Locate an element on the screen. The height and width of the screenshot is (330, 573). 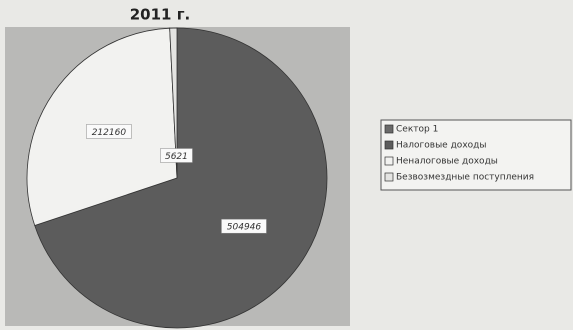
data-label: 5621 is located at coordinates (176, 157).